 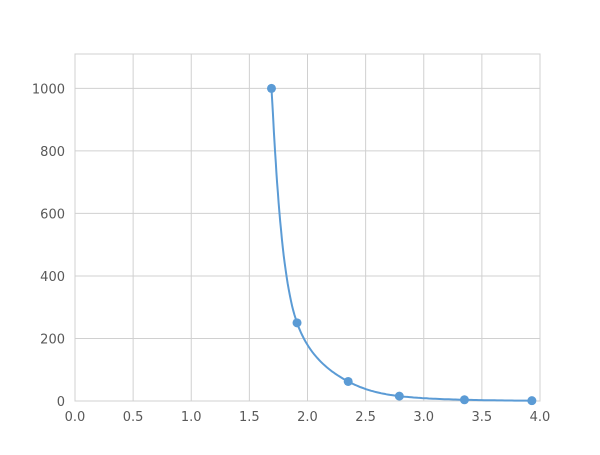 I want to click on x-tick-label: 4.0, so click(x=540, y=417).